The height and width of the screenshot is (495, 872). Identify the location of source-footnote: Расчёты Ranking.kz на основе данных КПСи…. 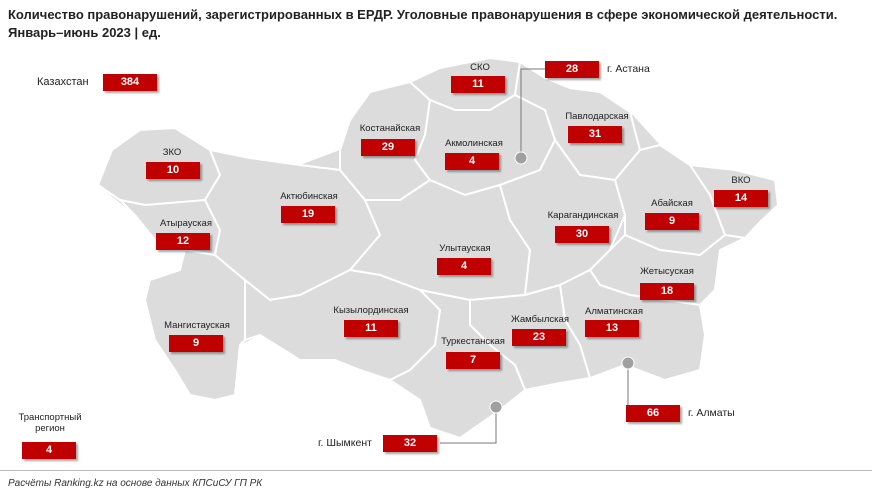
(135, 483).